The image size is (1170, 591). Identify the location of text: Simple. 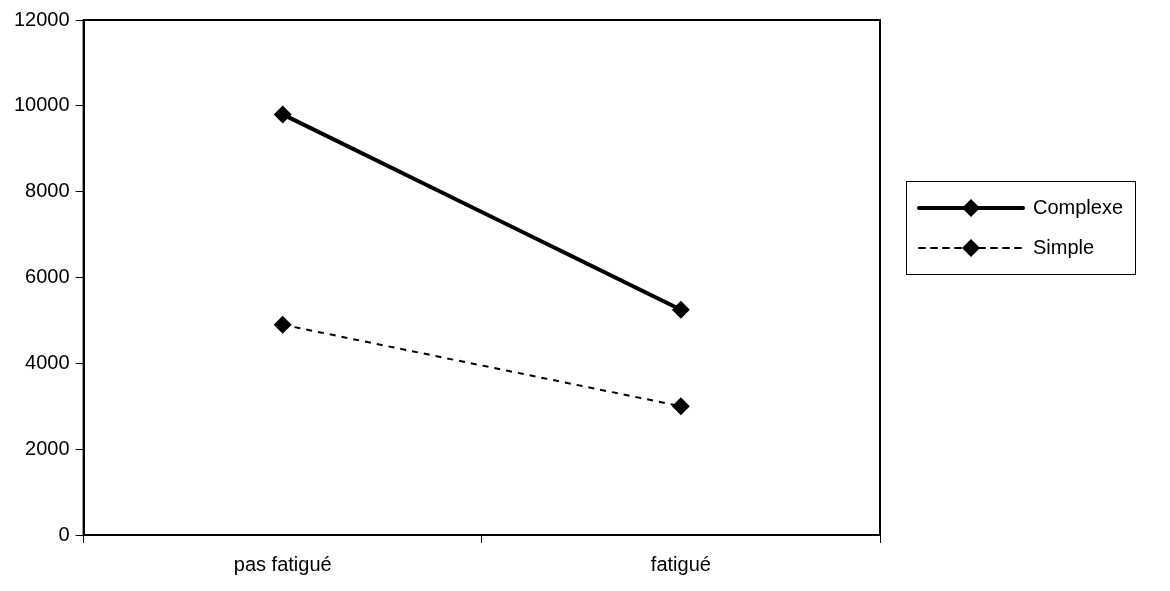
(1064, 247).